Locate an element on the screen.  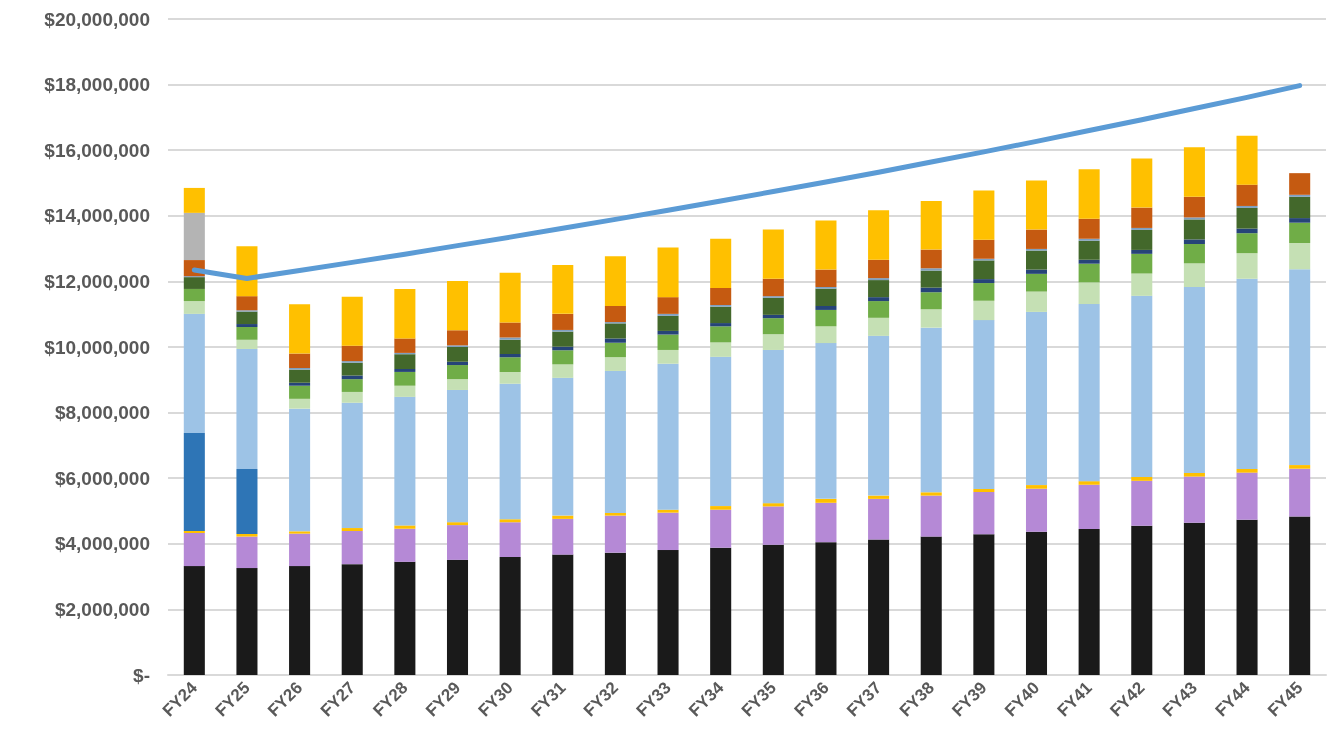
y-tick-label: $2,000,000 is located at coordinates (102, 609).